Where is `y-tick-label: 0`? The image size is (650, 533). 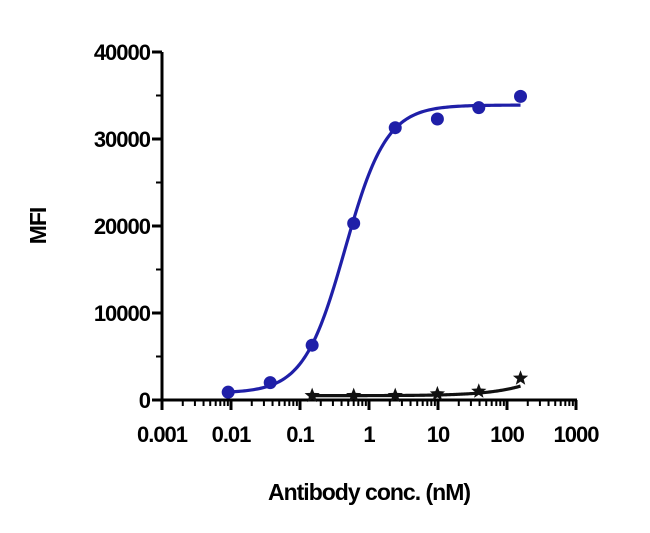
y-tick-label: 0 is located at coordinates (145, 400).